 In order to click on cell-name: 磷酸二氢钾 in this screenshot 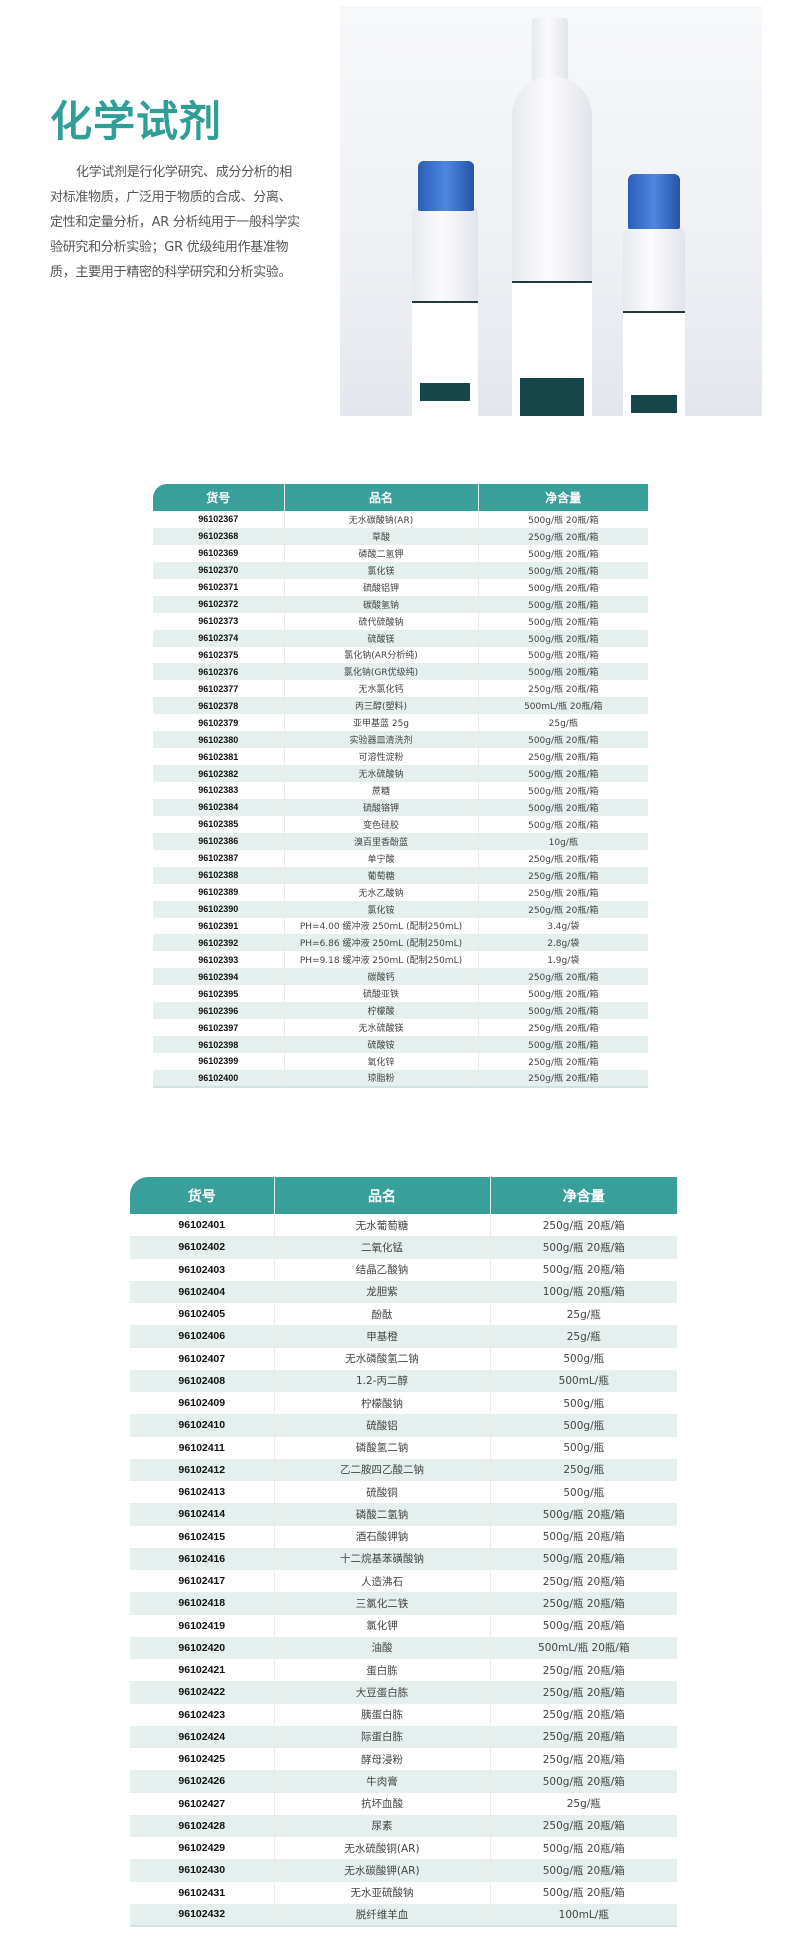, I will do `click(380, 553)`.